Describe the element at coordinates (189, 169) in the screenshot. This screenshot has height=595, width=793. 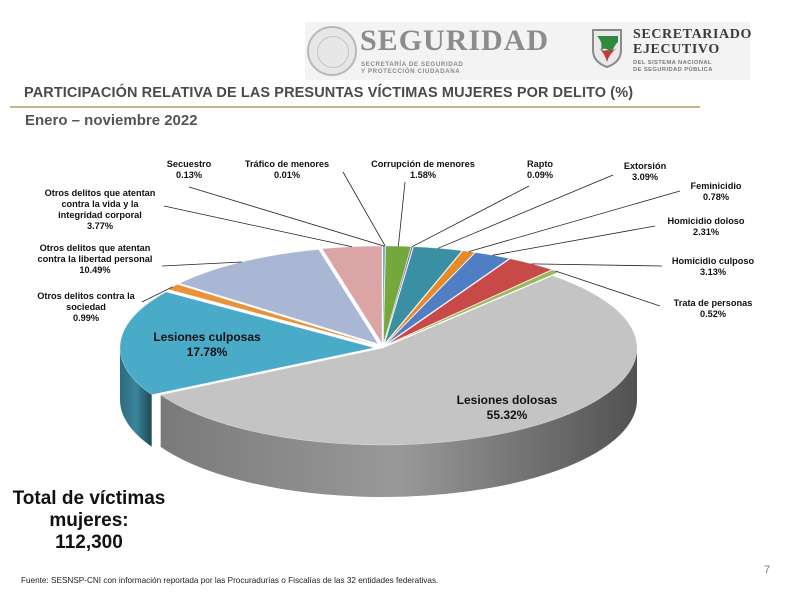
I see `slice-label: Secuestro 0.13%` at that location.